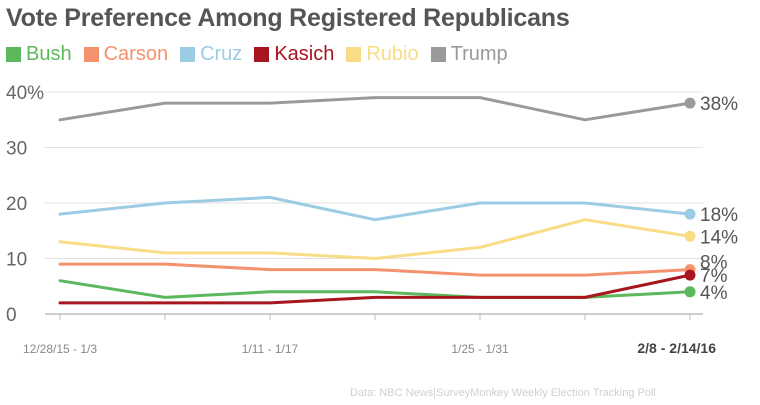 This screenshot has height=405, width=760. I want to click on end-marker-kasich, so click(690, 275).